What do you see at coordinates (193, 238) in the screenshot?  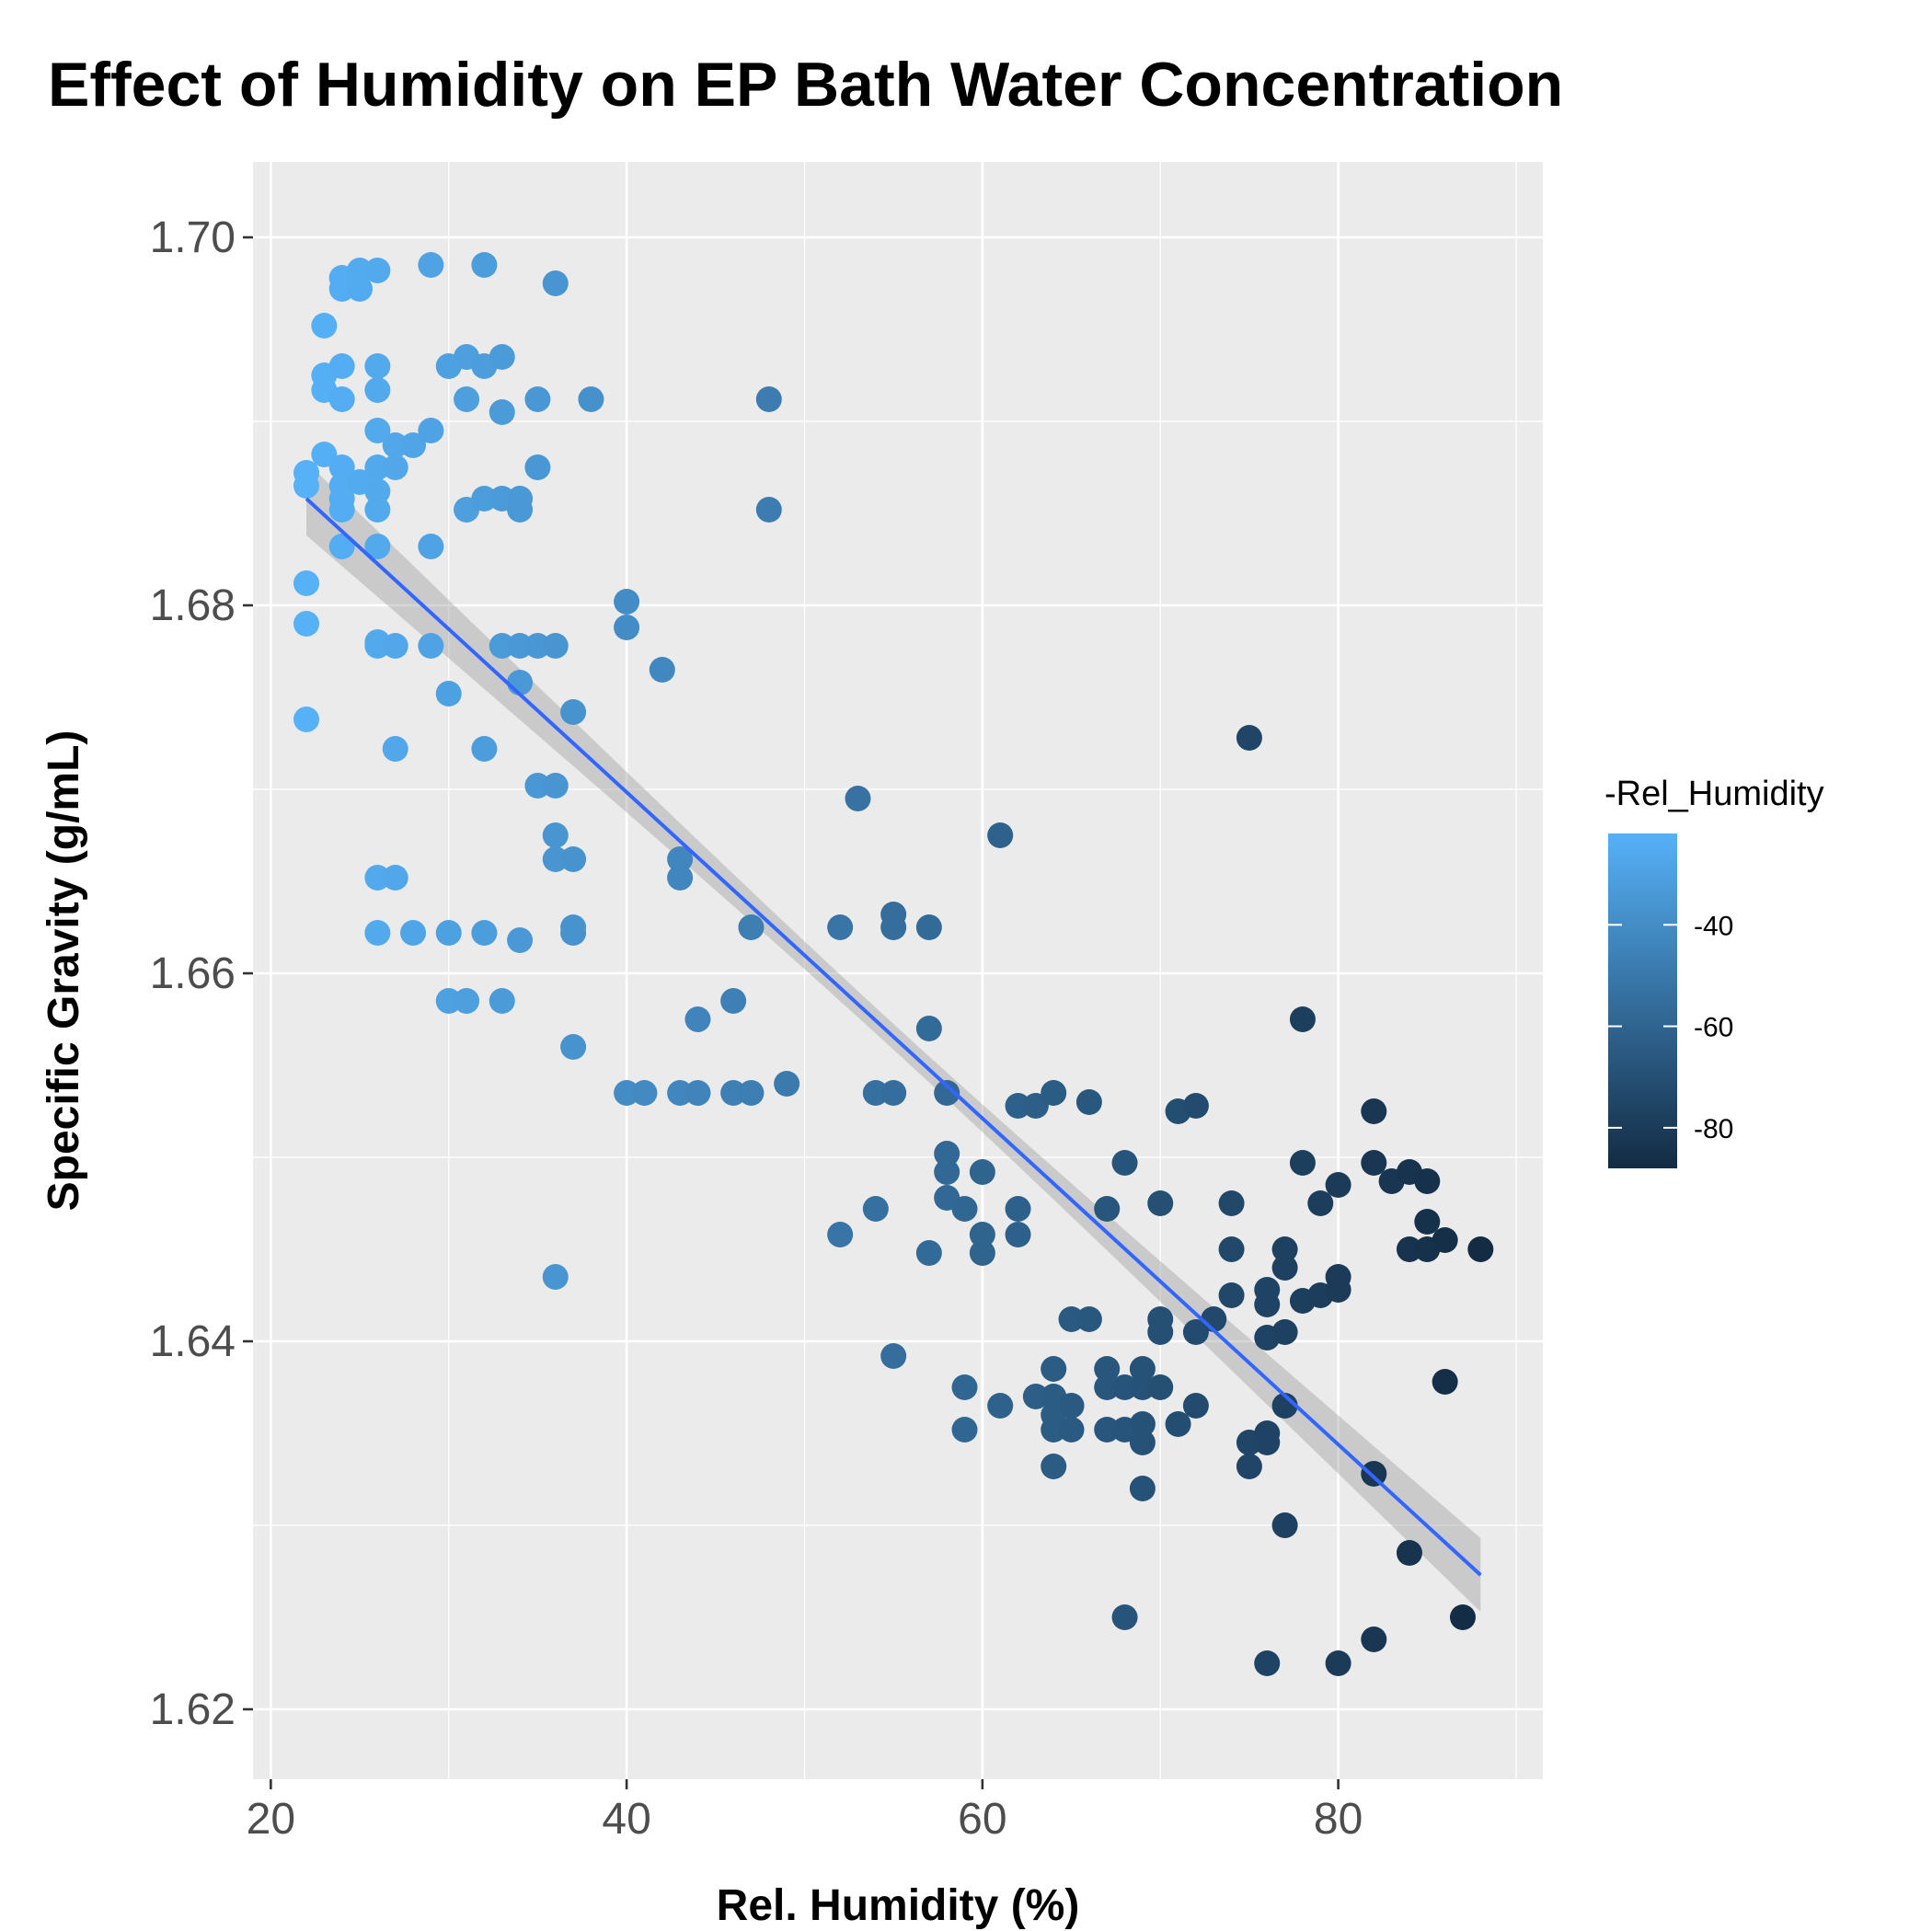 I see `y-tick-label: 1.70` at bounding box center [193, 238].